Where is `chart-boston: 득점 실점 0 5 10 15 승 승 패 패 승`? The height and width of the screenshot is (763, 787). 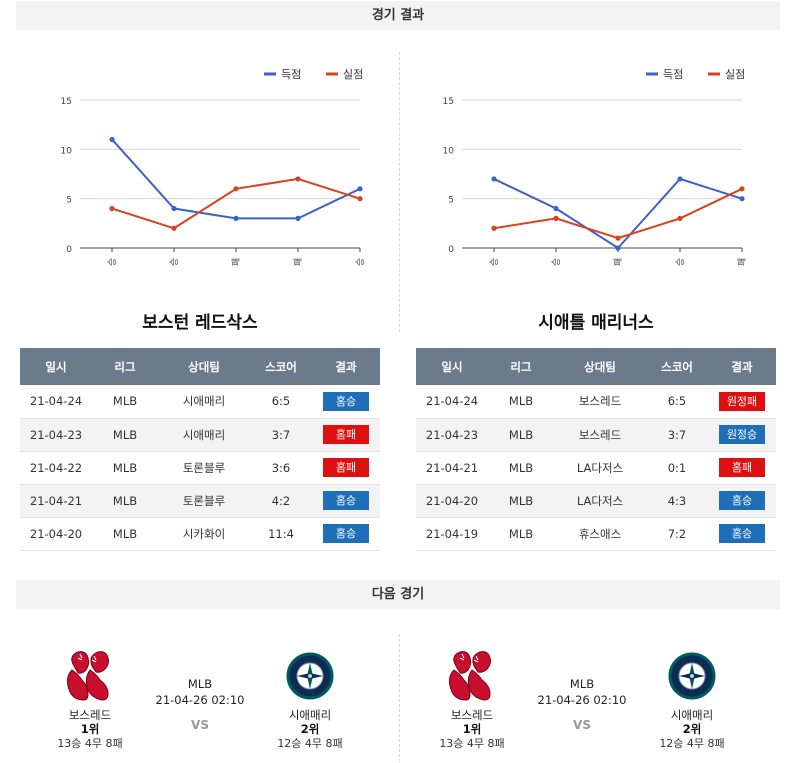
chart-boston: 득점 실점 0 5 10 15 승 승 패 패 승 is located at coordinates (215, 172).